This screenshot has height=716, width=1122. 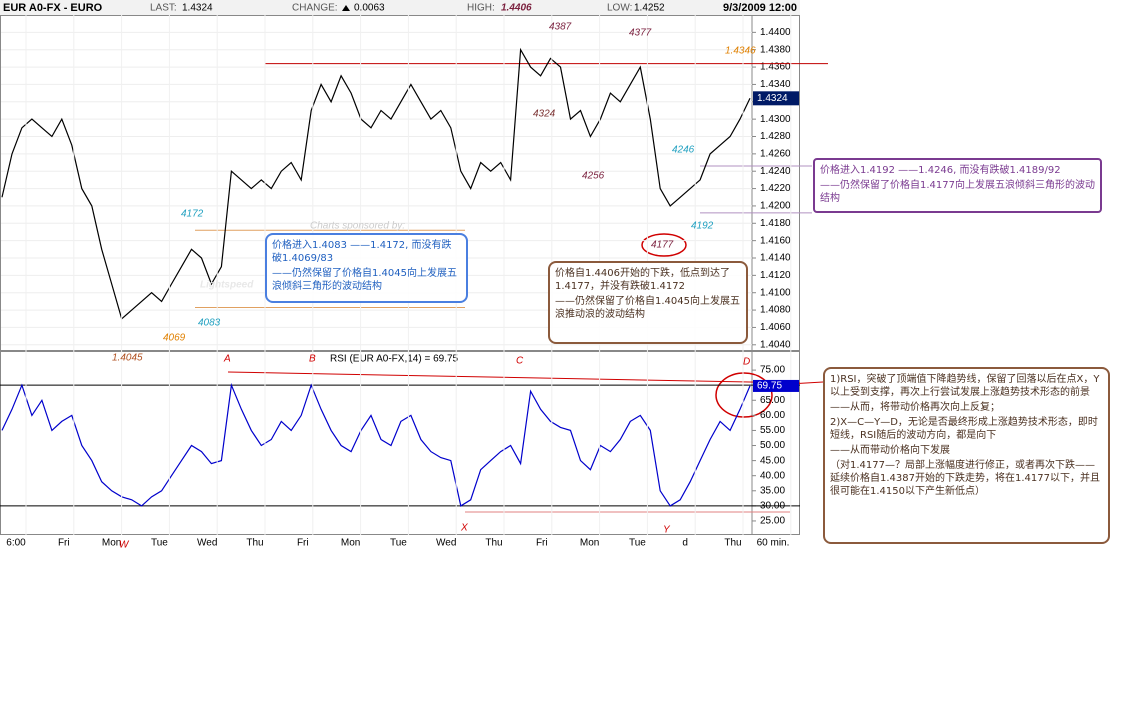 What do you see at coordinates (775, 240) in the screenshot?
I see `y-tick-label: 1.4160` at bounding box center [775, 240].